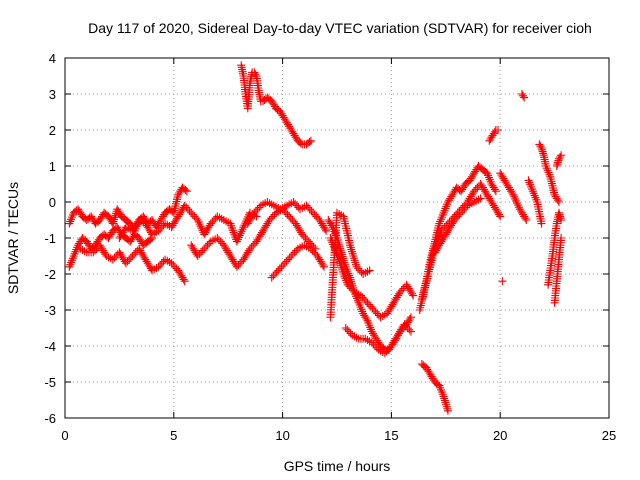 This screenshot has height=480, width=640. What do you see at coordinates (13, 238) in the screenshot?
I see `y-axis-label: SDTVAR / TECUs` at bounding box center [13, 238].